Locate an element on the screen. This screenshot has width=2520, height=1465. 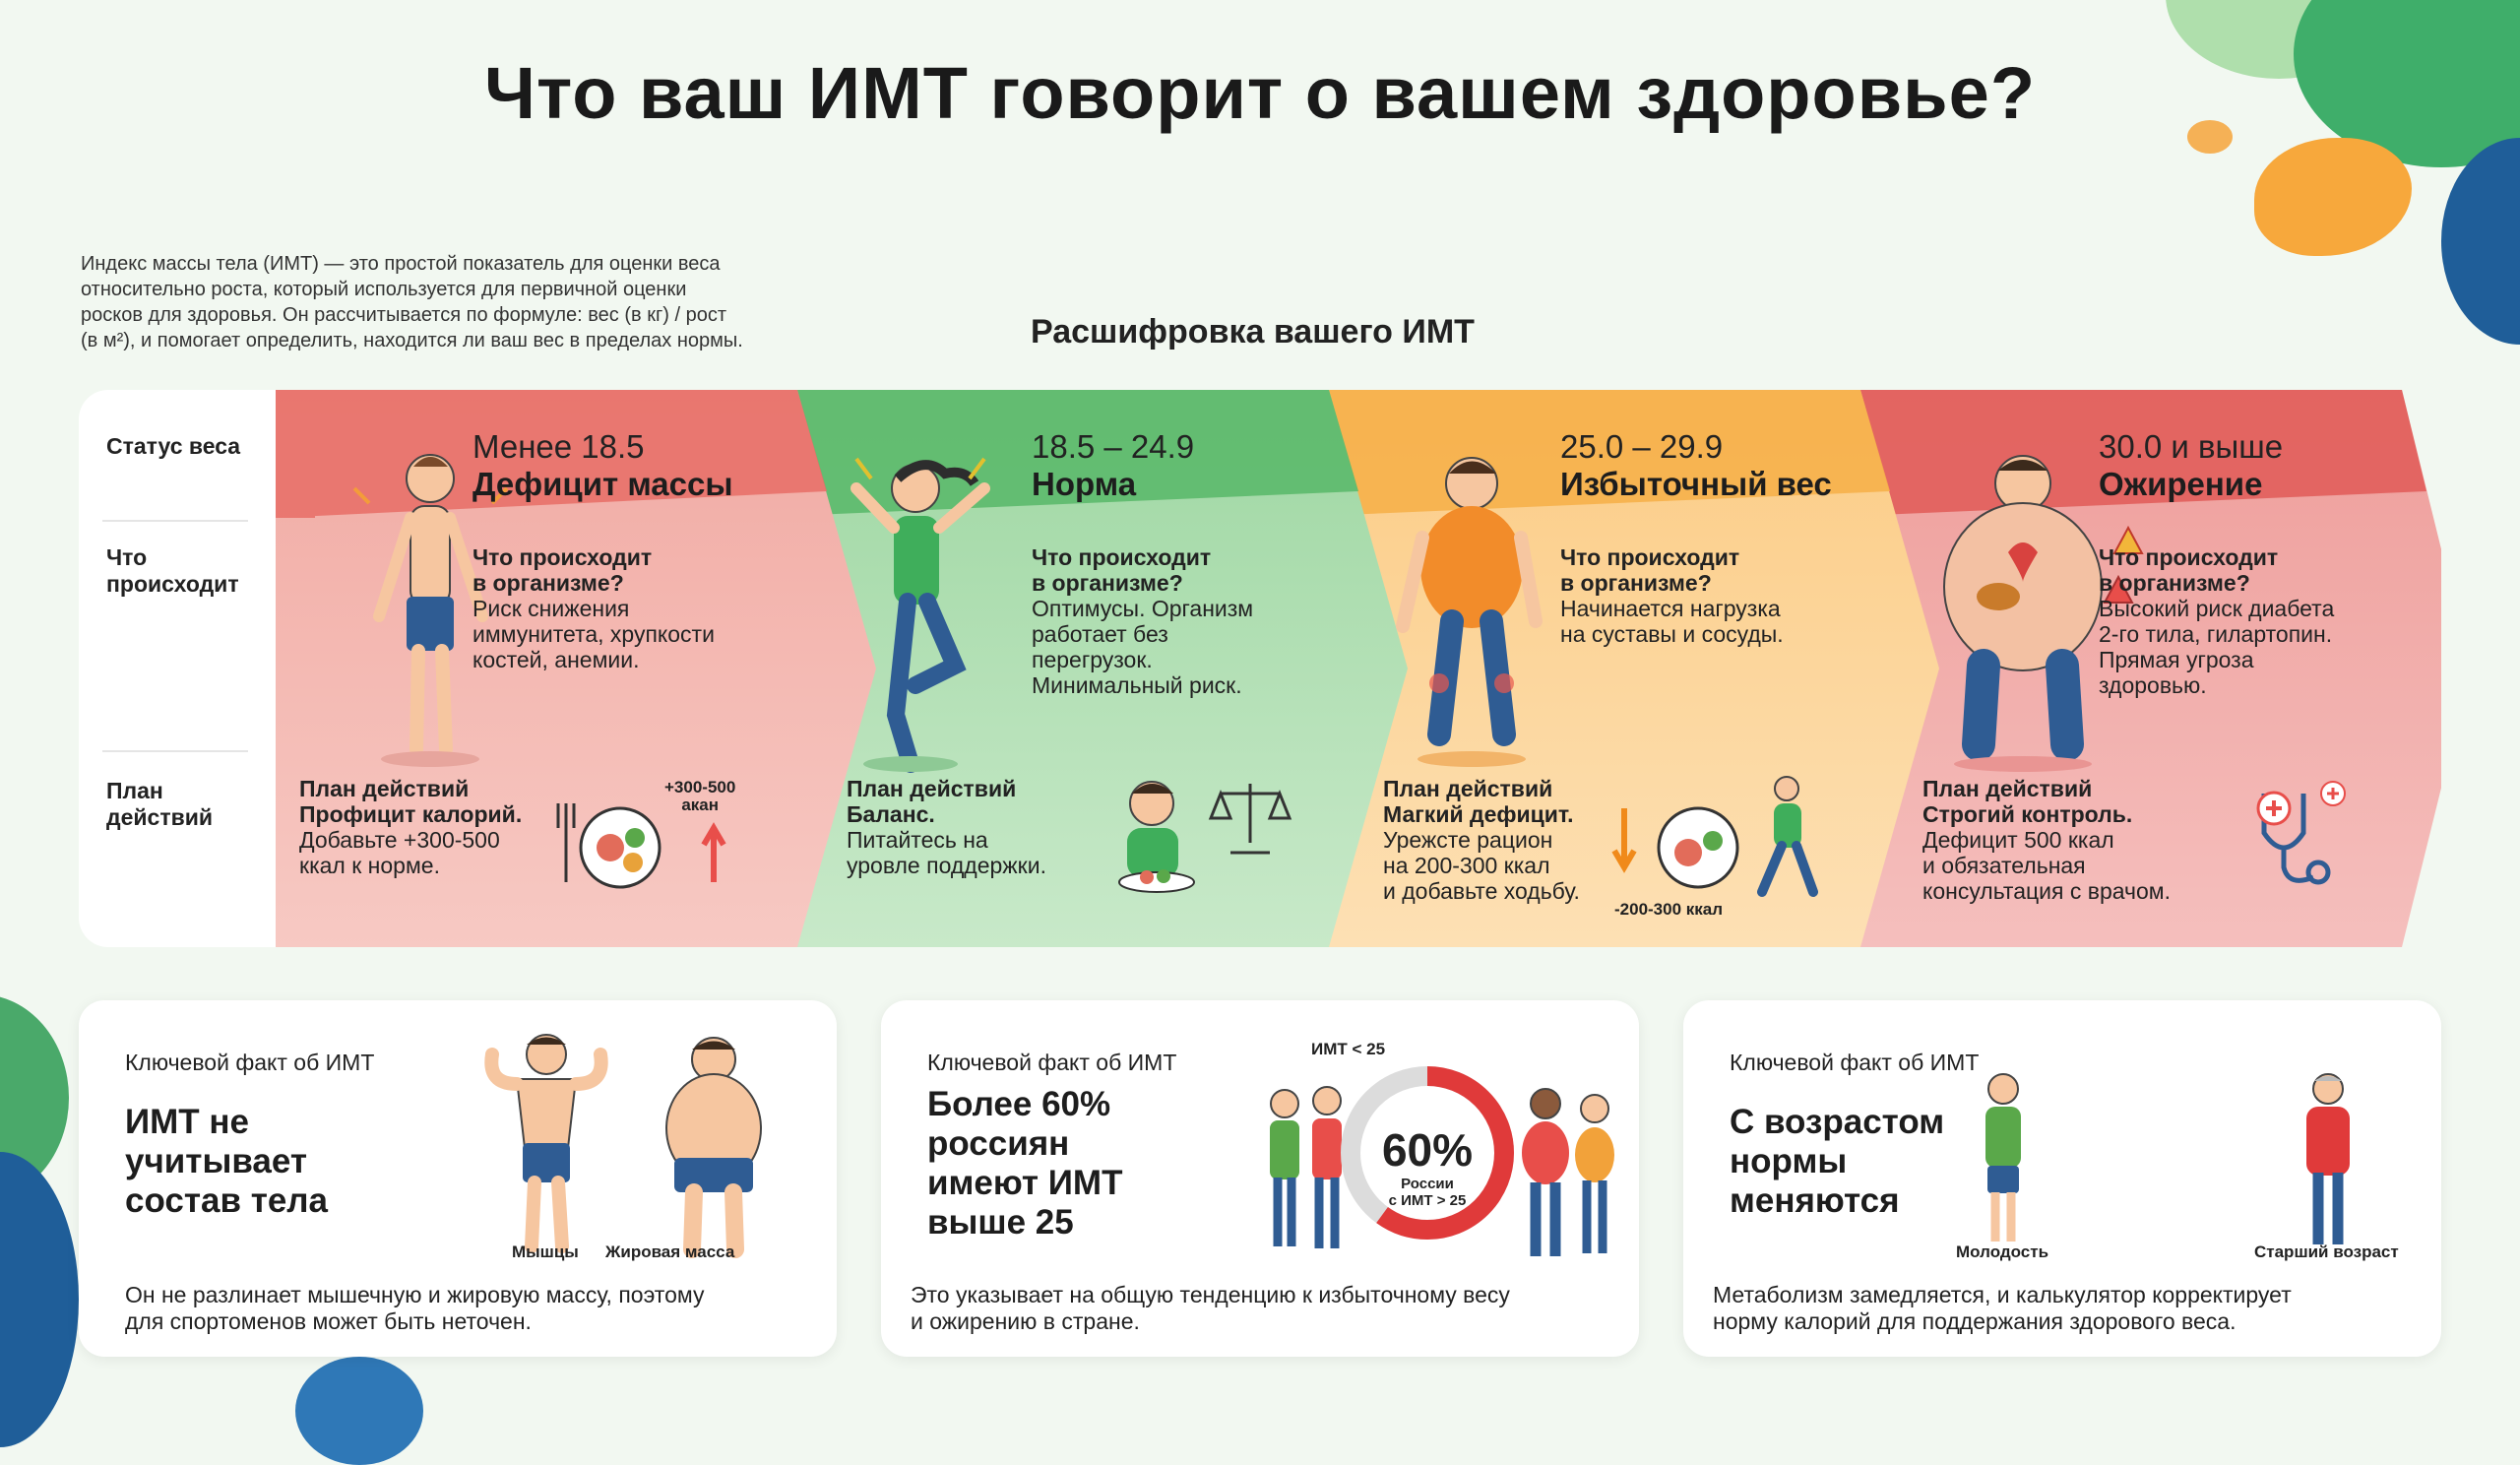
decor-blob-orange is located at coordinates (2333, 197).